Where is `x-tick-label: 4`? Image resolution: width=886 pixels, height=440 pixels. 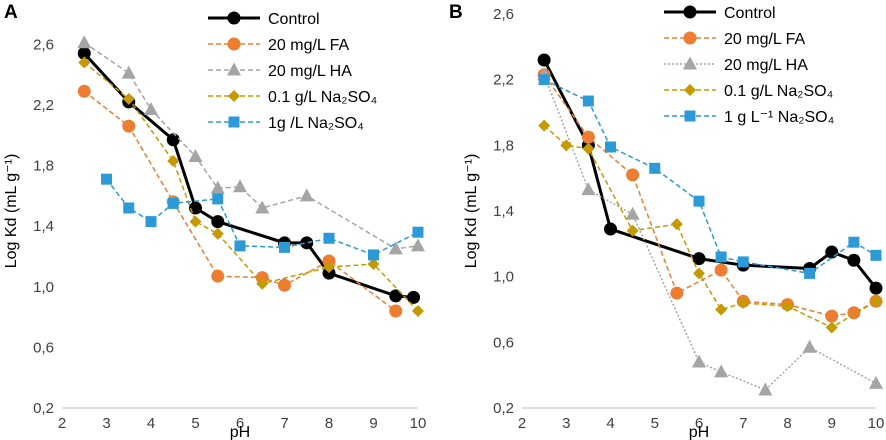
x-tick-label: 4 is located at coordinates (610, 423).